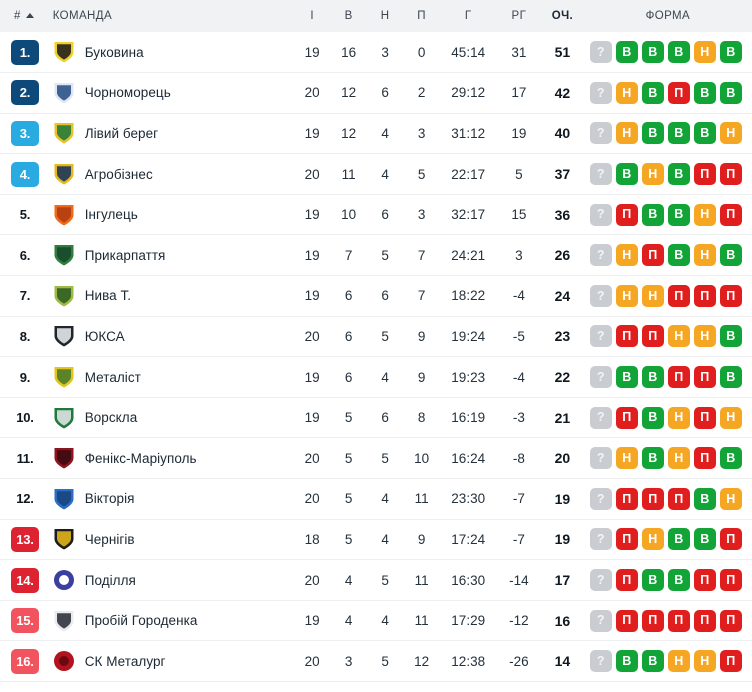  What do you see at coordinates (421, 16) in the screenshot?
I see `column-header-losses: П` at bounding box center [421, 16].